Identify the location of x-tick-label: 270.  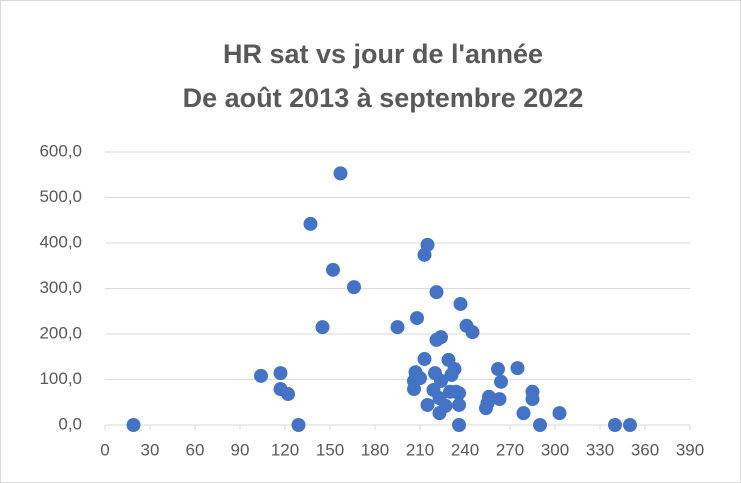
(510, 449).